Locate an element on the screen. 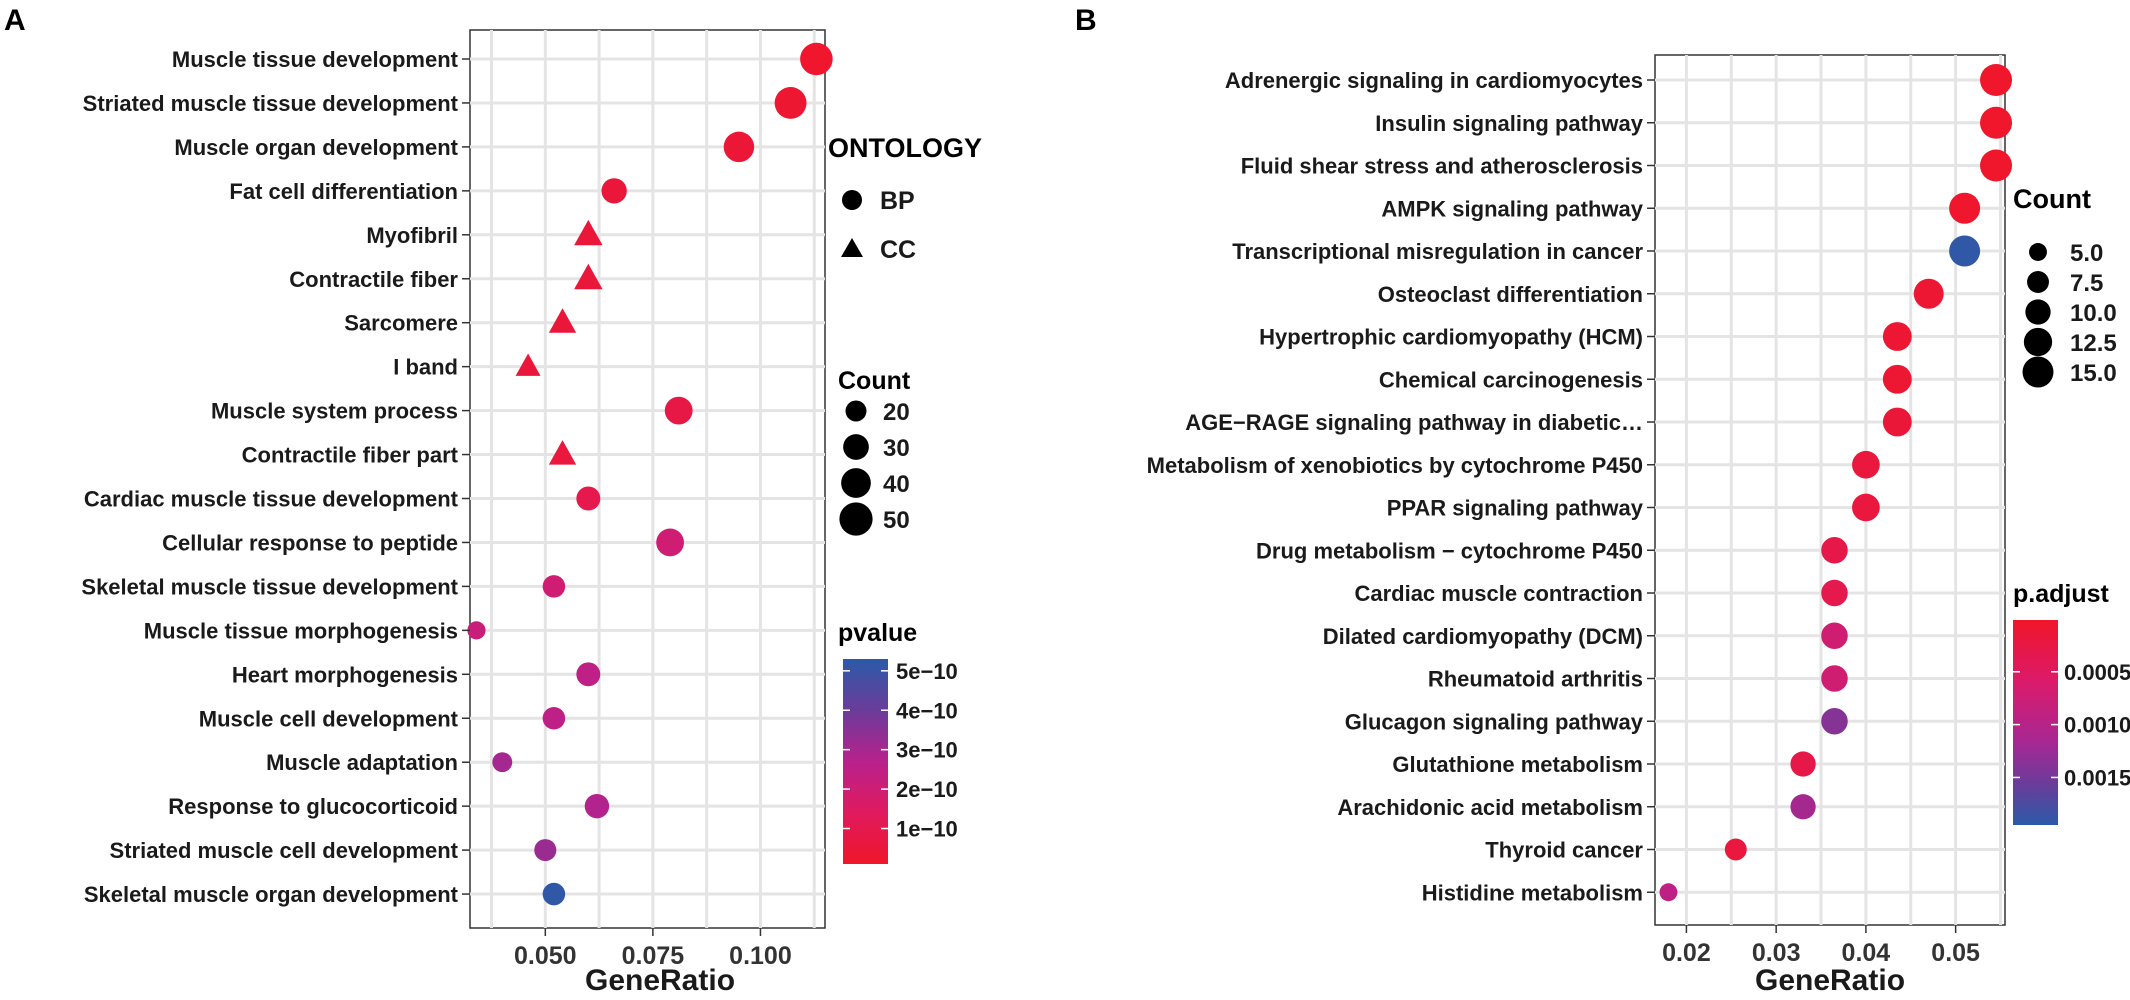 This screenshot has width=2130, height=1000. x-tick-label: 0.03 is located at coordinates (1776, 953).